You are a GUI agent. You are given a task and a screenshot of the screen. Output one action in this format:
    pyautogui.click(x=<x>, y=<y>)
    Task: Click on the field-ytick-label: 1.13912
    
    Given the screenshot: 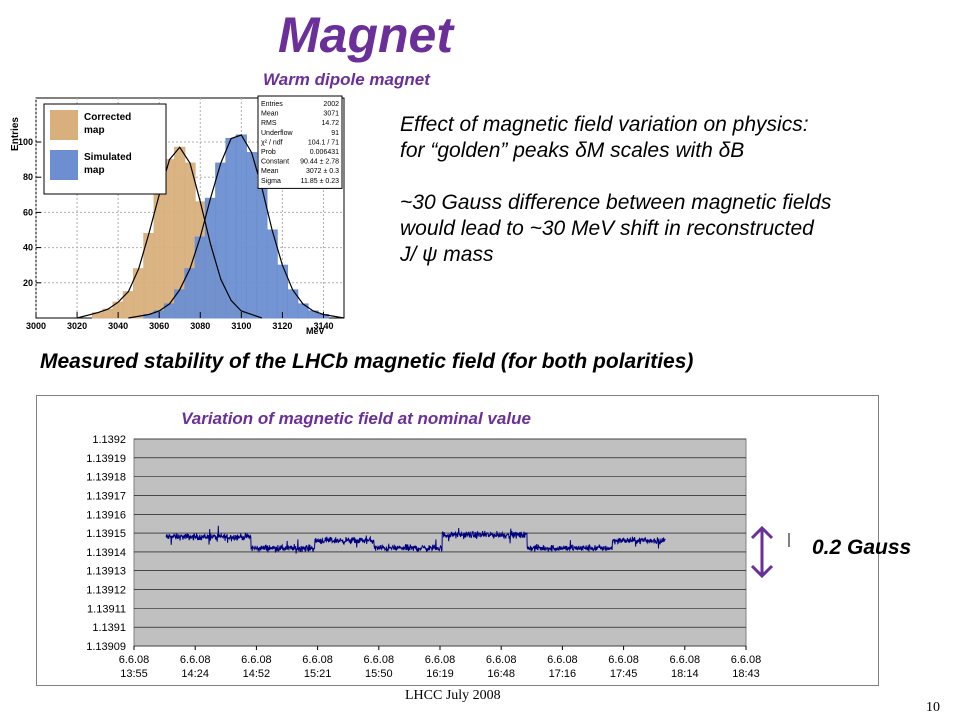 What is the action you would take?
    pyautogui.click(x=106, y=591)
    